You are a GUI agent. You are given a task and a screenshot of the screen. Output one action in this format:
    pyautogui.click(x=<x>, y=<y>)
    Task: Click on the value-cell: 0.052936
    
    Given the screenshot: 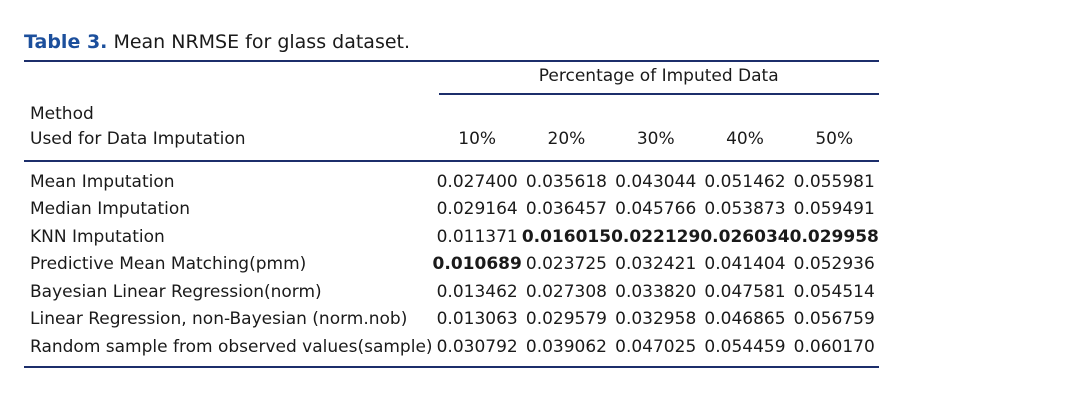 What is the action you would take?
    pyautogui.click(x=834, y=264)
    